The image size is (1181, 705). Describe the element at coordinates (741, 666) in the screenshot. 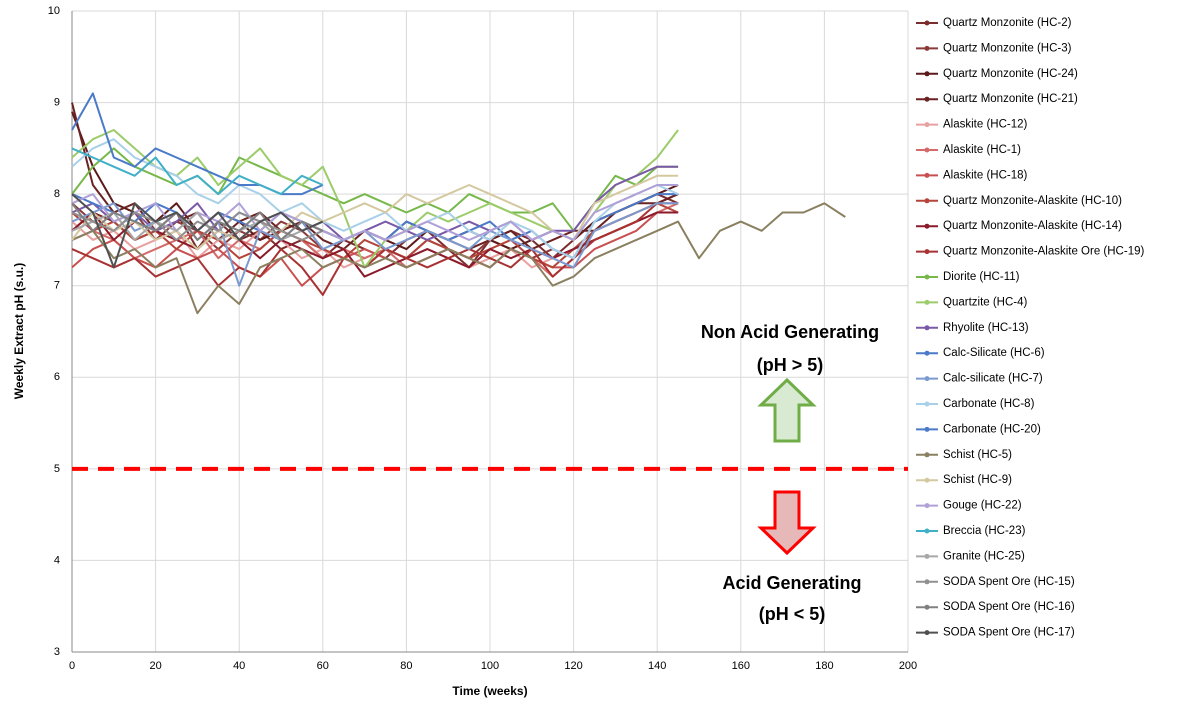

I see `x-tick-label: 160` at that location.